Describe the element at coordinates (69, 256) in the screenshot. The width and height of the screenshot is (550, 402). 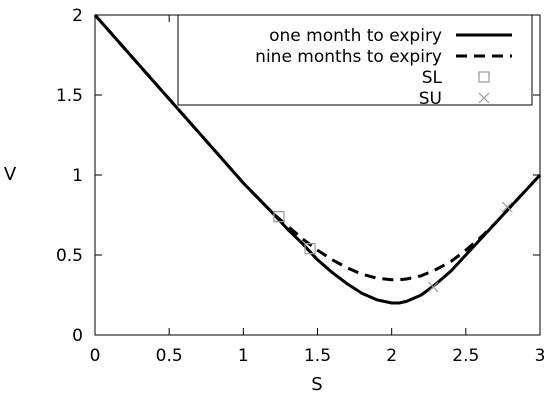
I see `y-tick-label: 0.5` at that location.